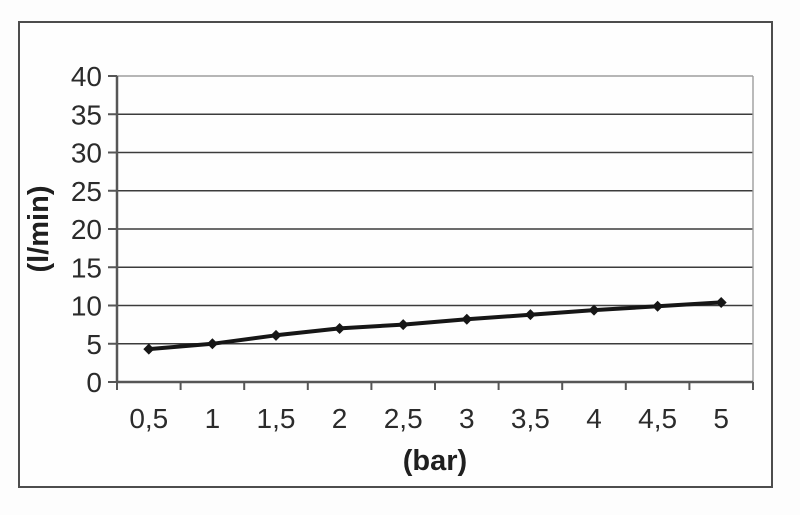 This screenshot has width=800, height=515. What do you see at coordinates (530, 418) in the screenshot?
I see `x-tick-label: 3,5` at bounding box center [530, 418].